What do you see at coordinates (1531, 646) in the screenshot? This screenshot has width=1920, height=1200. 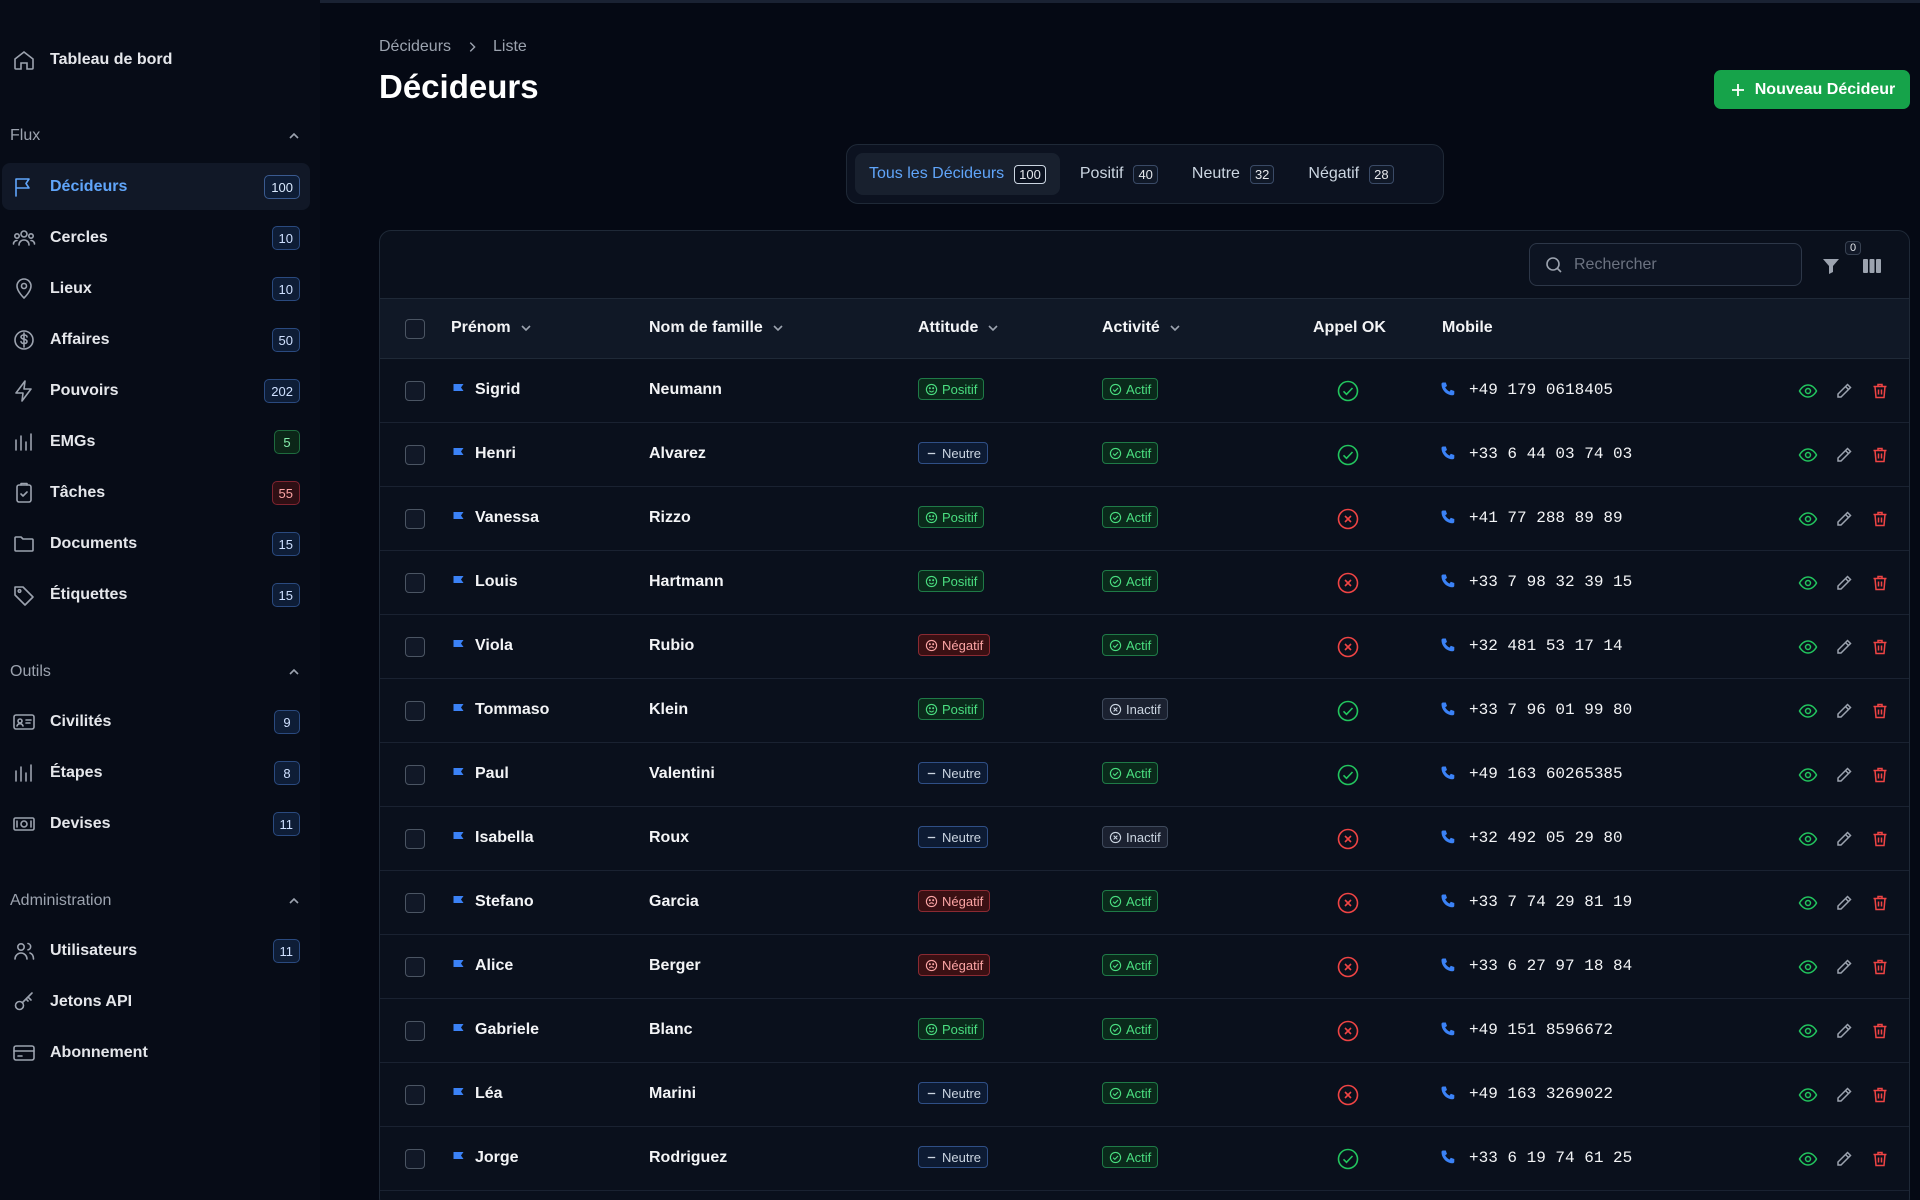 I see `cell-mobile: +32 481 53 17 14` at bounding box center [1531, 646].